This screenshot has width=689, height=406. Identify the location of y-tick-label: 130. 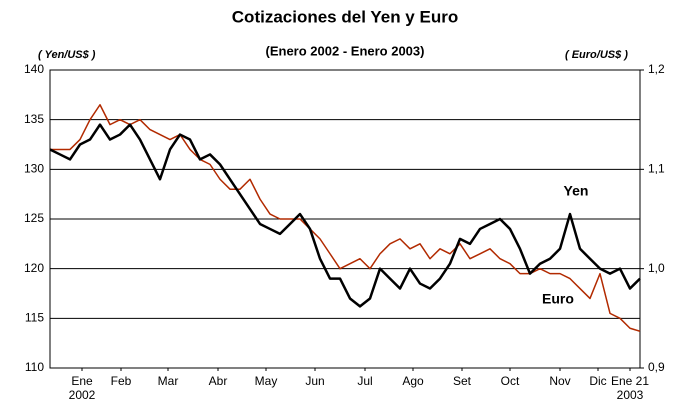
(34, 169).